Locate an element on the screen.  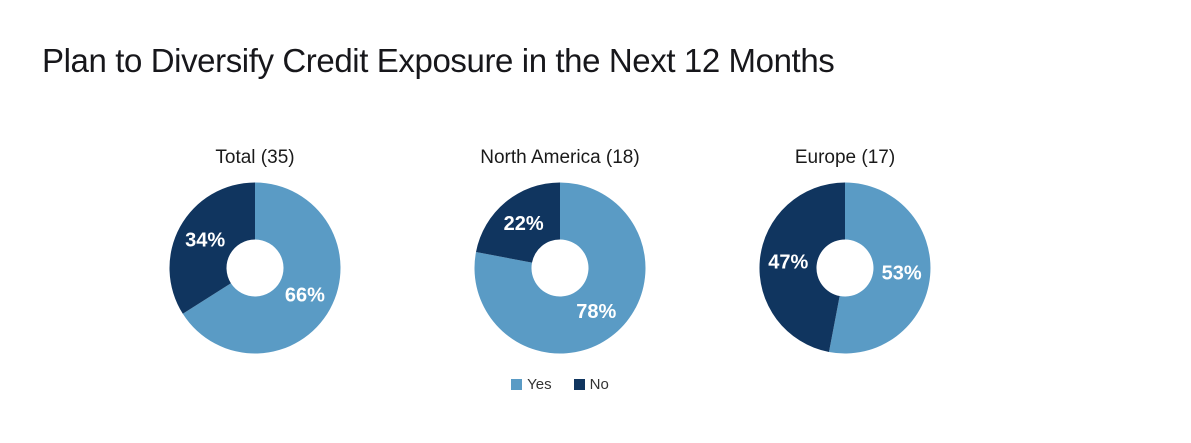
donut-chart-europe: Europe (17) 53% 47% is located at coordinates (845, 258).